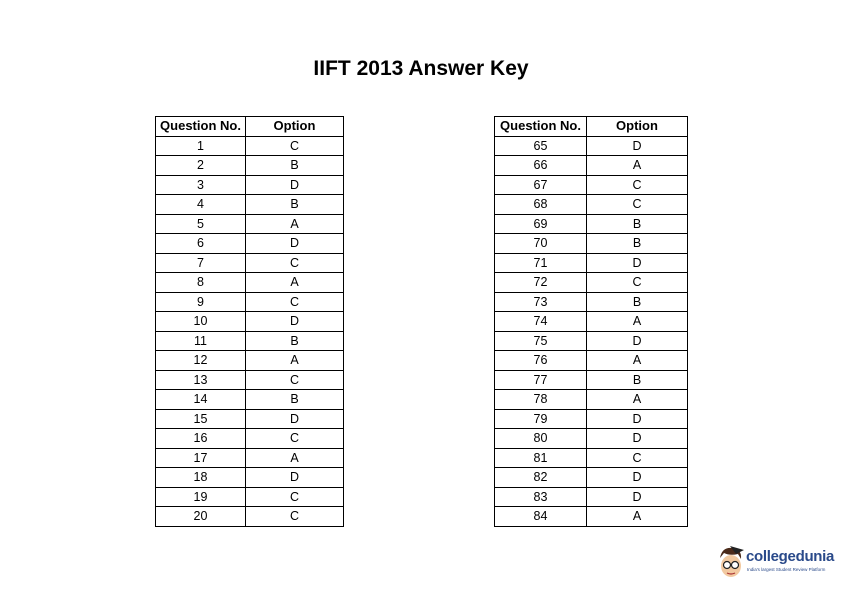 The width and height of the screenshot is (842, 595). What do you see at coordinates (591, 457) in the screenshot?
I see `table-row: 81 C` at bounding box center [591, 457].